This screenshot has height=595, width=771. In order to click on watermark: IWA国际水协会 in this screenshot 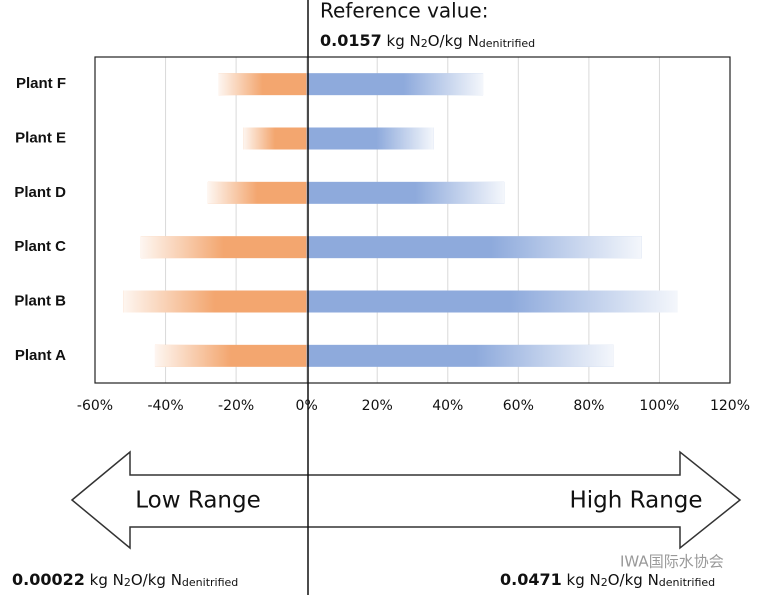, I will do `click(672, 562)`.